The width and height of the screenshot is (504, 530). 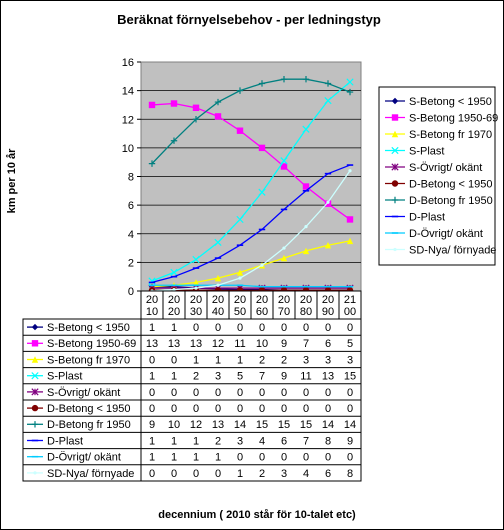 What do you see at coordinates (262, 312) in the screenshot?
I see `category-label: 60` at bounding box center [262, 312].